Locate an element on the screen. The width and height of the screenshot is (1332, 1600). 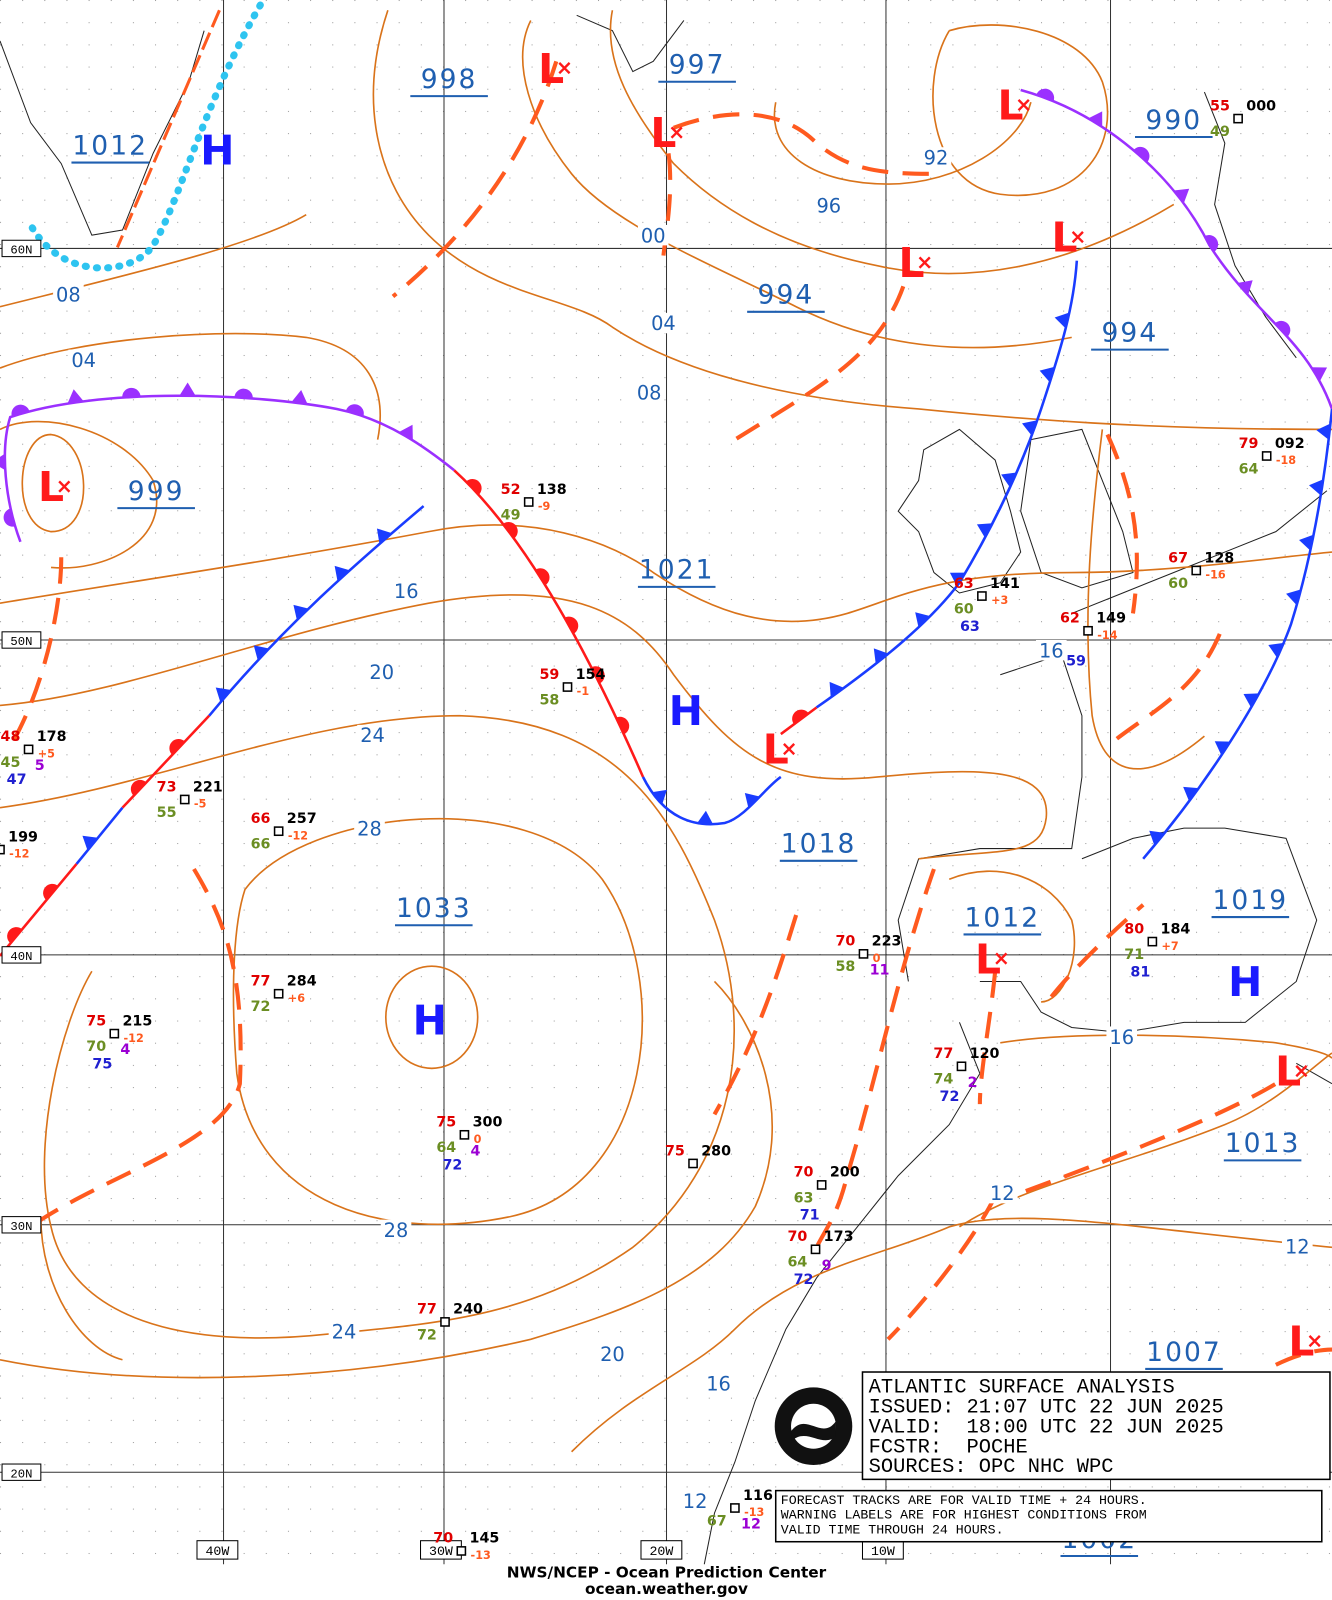
lon-label: 10W is located at coordinates (883, 1551).